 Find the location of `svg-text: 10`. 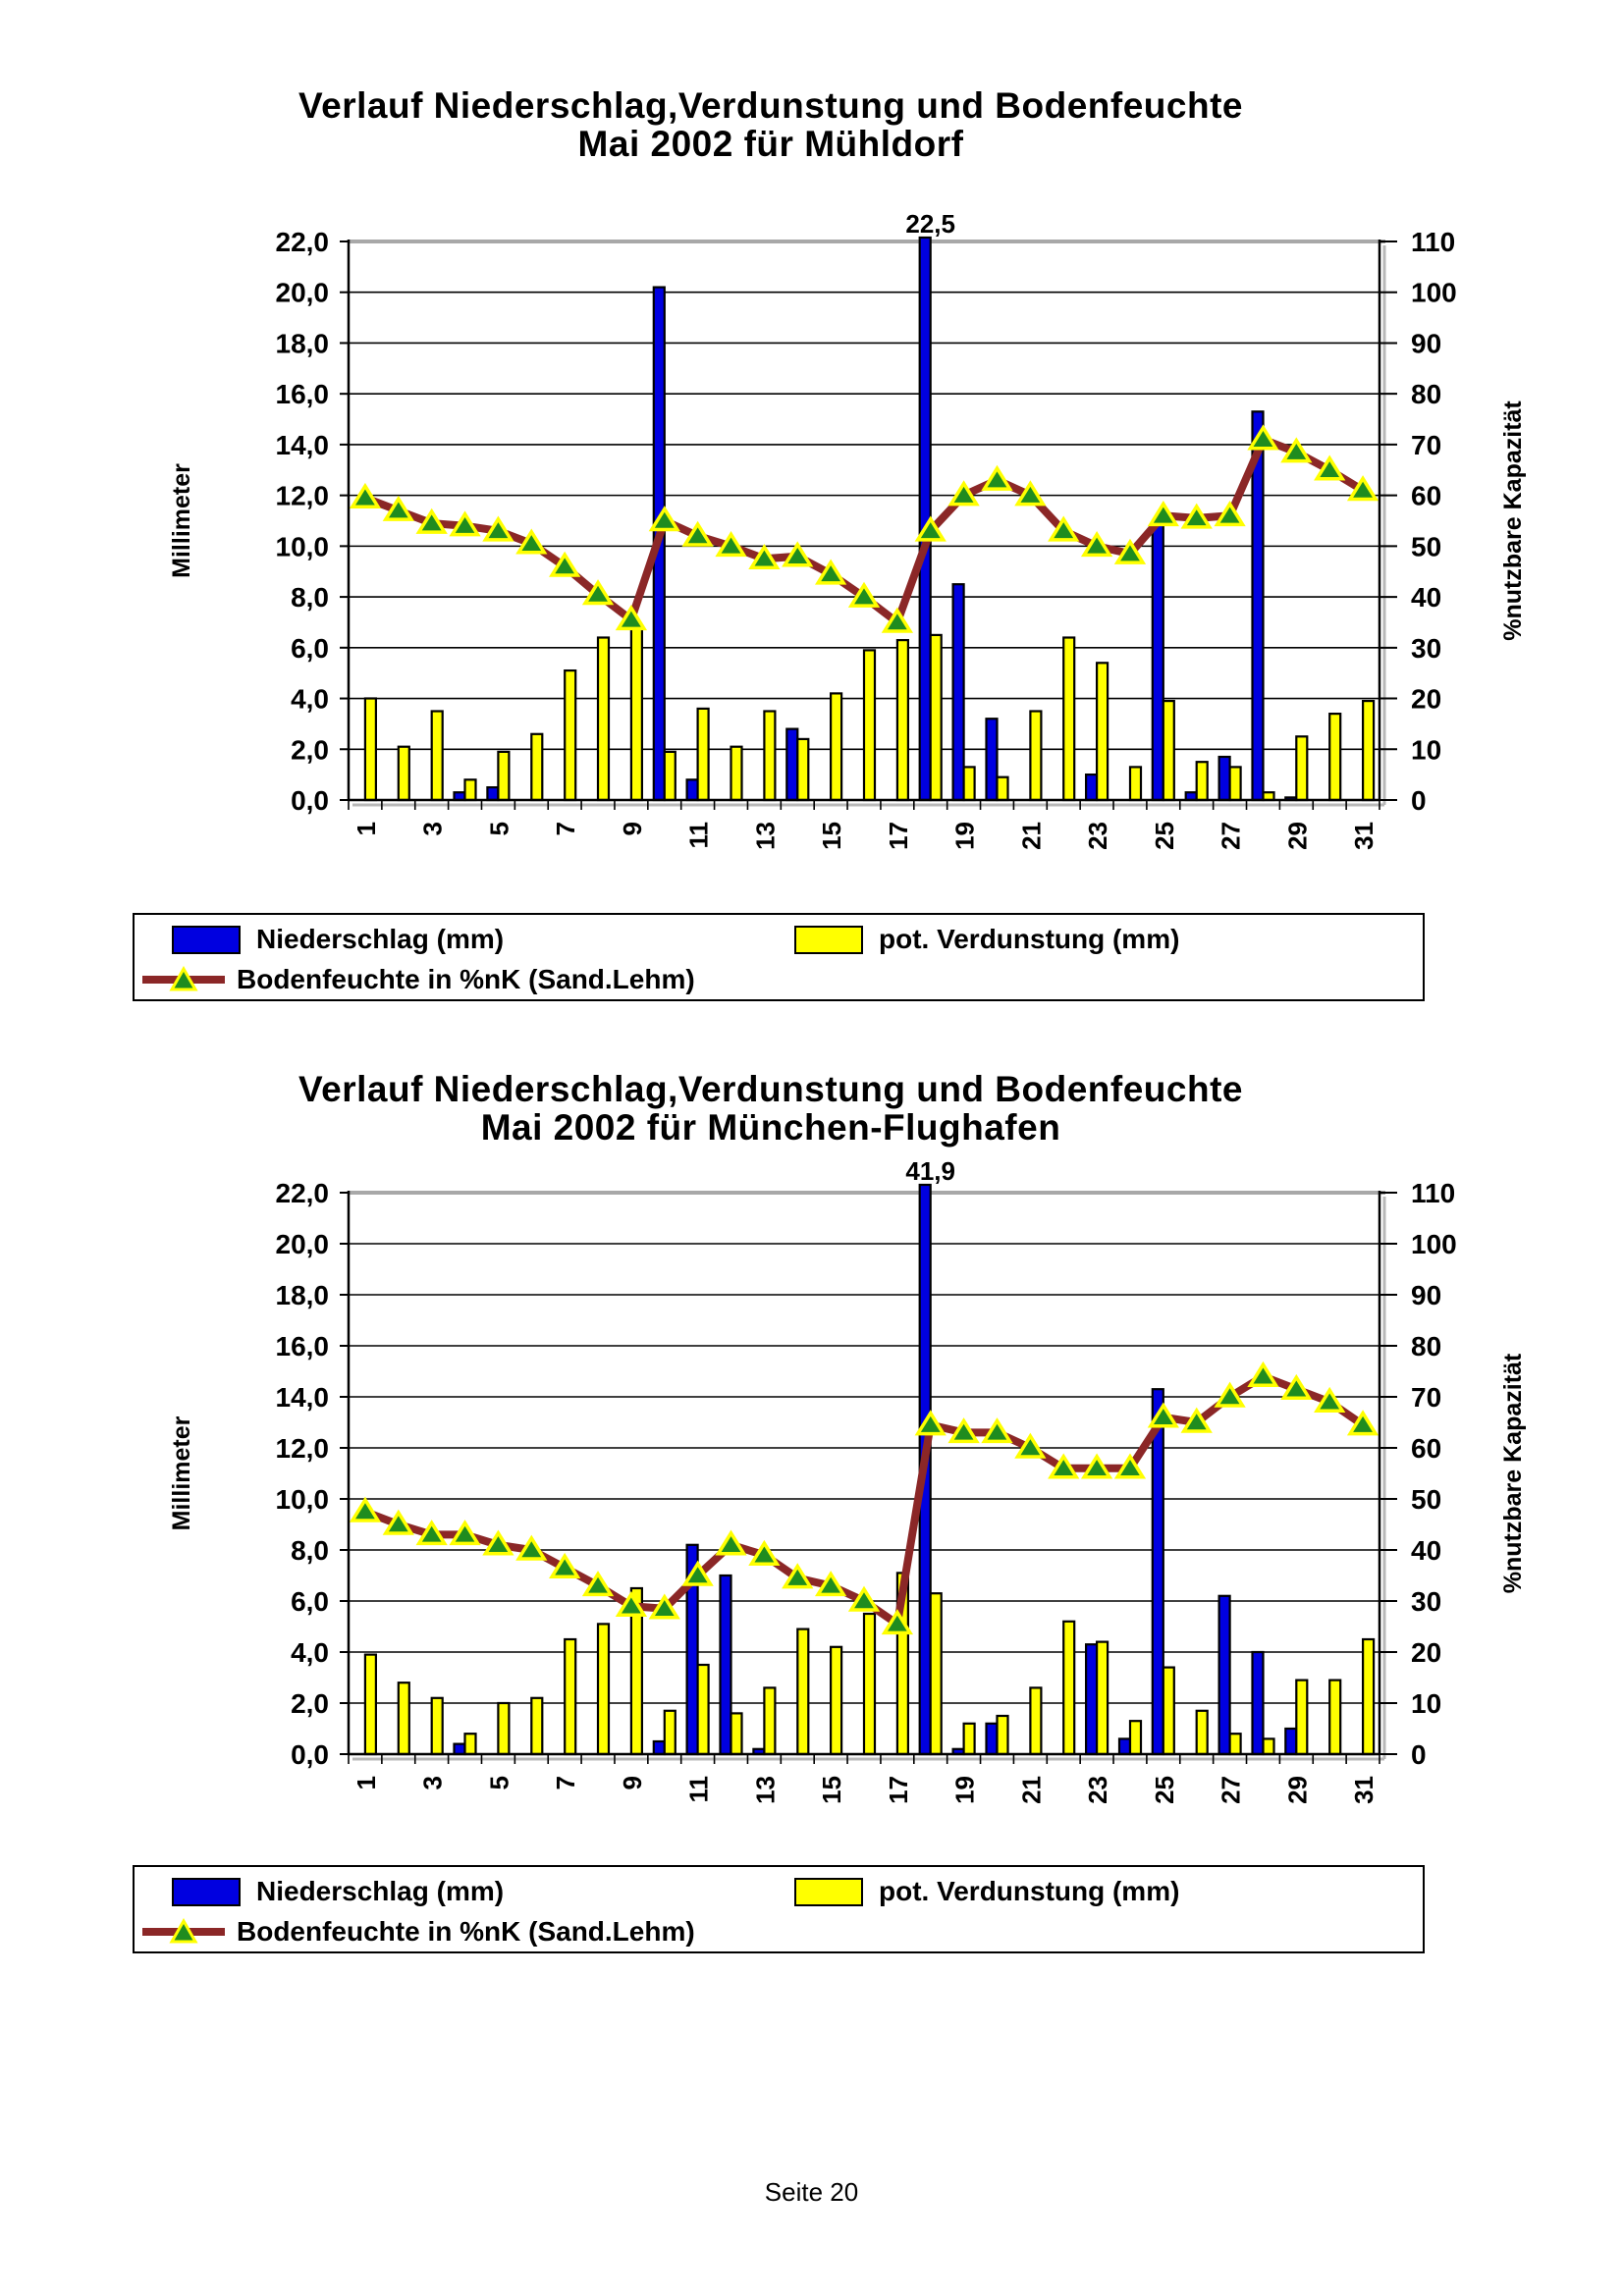

svg-text: 10 is located at coordinates (1426, 749).